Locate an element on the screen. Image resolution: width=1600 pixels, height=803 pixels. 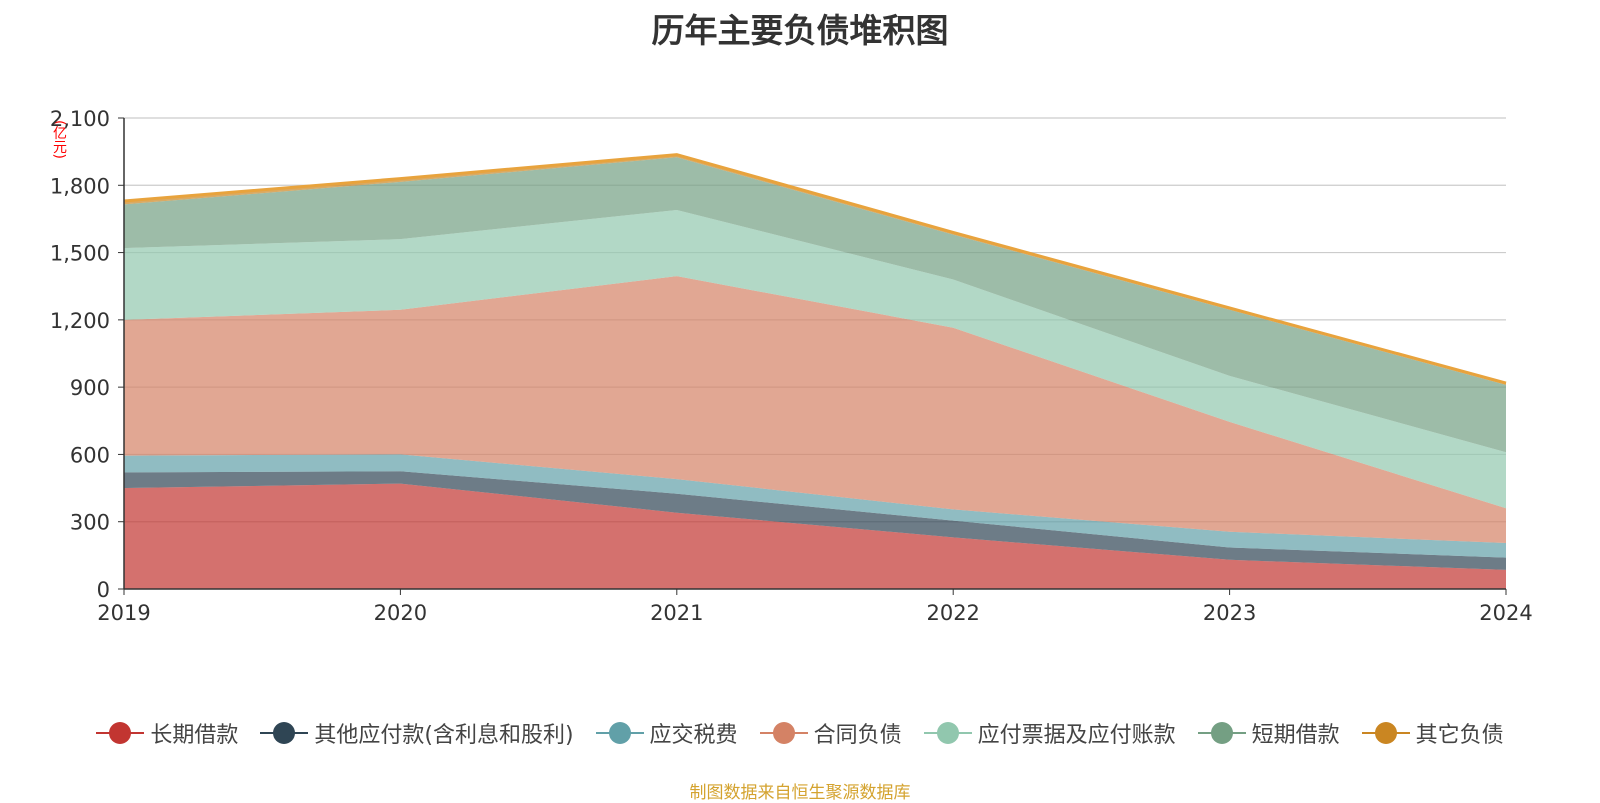
y-tick-label: 1,500 is located at coordinates (80, 254).